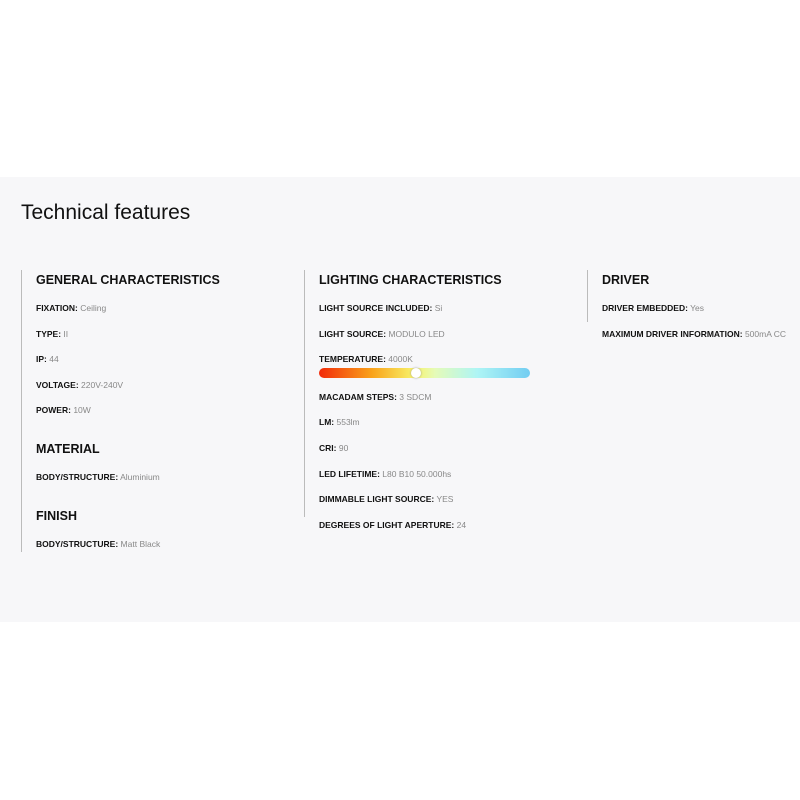 The image size is (800, 800). I want to click on spec-value: MODULO LED, so click(416, 333).